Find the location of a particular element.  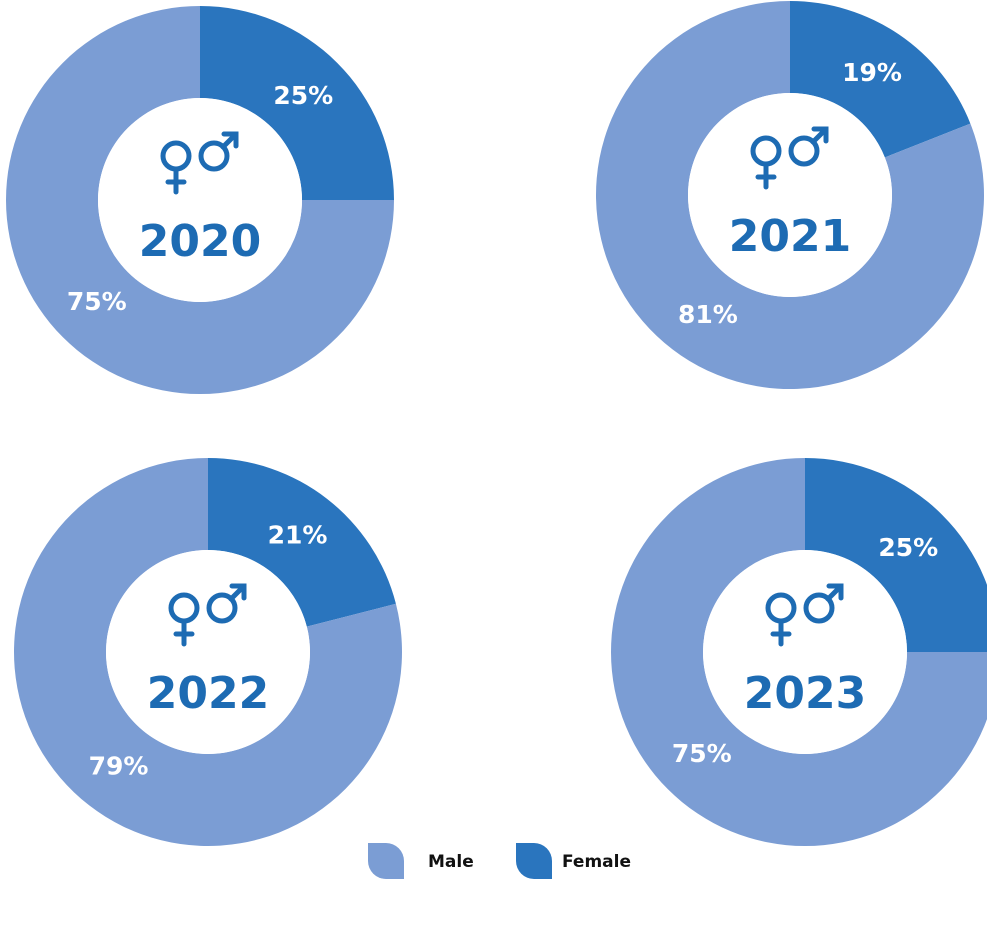

chart-title: 2021 is located at coordinates (790, 236).